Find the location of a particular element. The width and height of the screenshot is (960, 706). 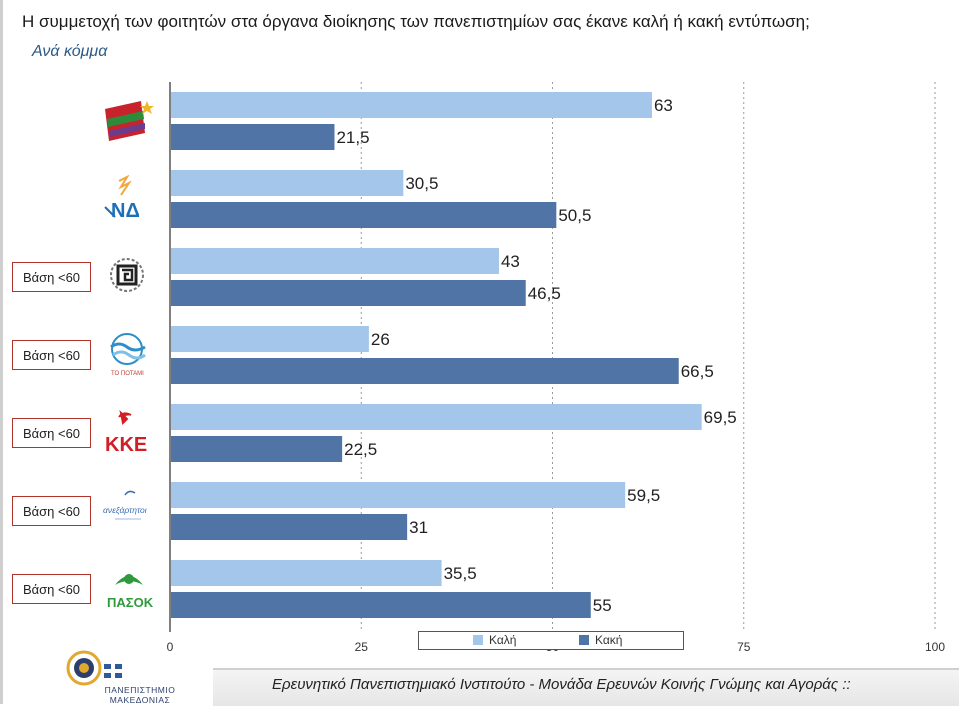

value-label-bad: 66,5 is located at coordinates (697, 371).